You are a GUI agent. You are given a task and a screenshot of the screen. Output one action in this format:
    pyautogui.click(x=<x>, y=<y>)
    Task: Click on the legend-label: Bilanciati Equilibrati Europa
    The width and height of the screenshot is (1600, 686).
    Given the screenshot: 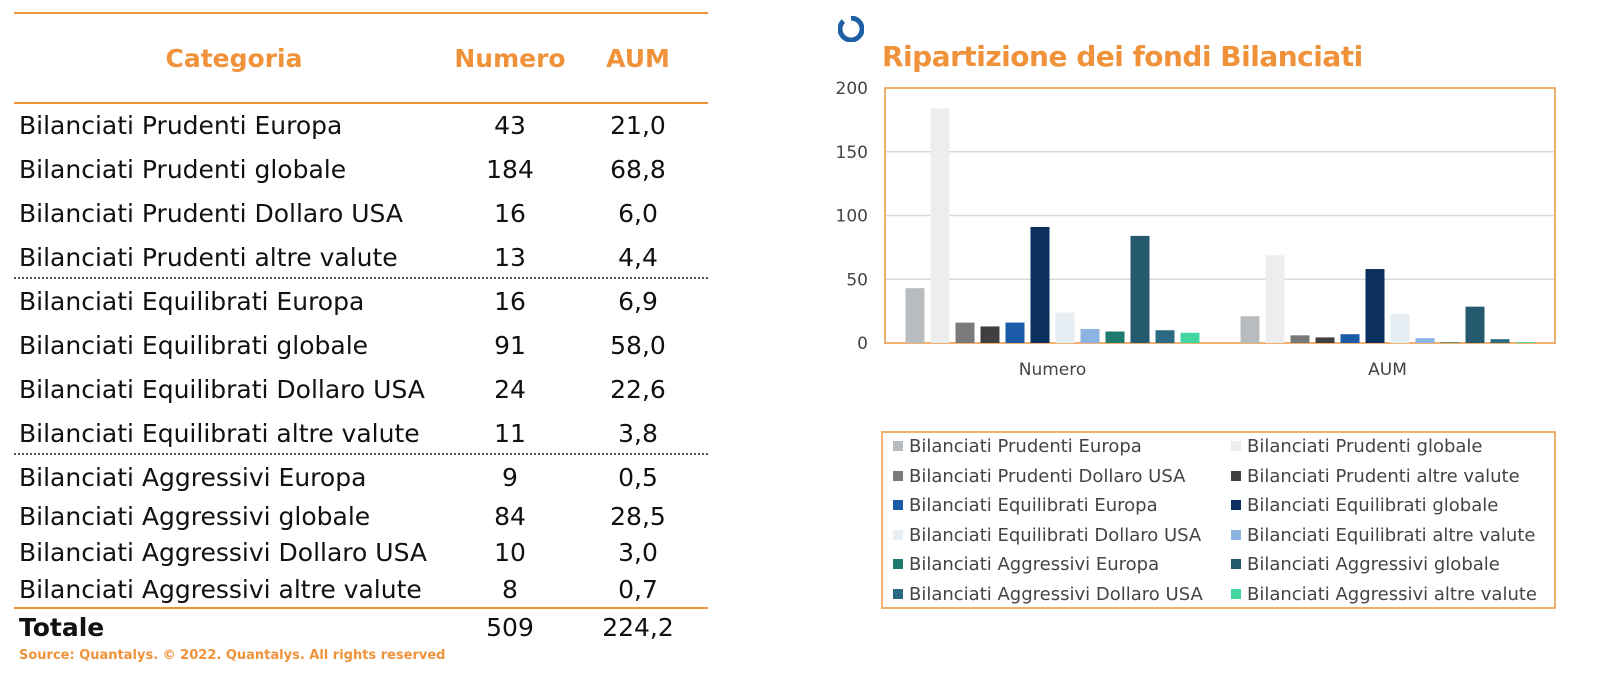 What is the action you would take?
    pyautogui.click(x=1033, y=506)
    